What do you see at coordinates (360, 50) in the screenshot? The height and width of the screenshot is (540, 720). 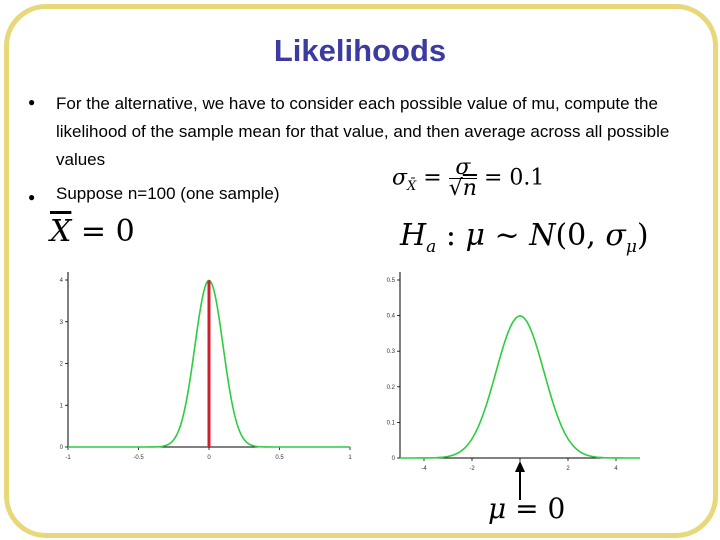 I see `slide-title: Likelihoods` at bounding box center [360, 50].